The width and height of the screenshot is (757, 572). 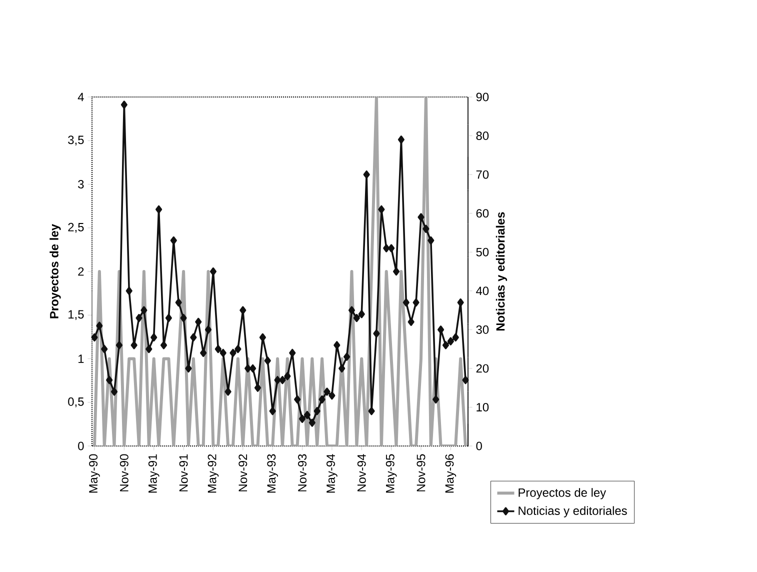 What do you see at coordinates (76, 141) in the screenshot?
I see `y-tick-label: 3,5` at bounding box center [76, 141].